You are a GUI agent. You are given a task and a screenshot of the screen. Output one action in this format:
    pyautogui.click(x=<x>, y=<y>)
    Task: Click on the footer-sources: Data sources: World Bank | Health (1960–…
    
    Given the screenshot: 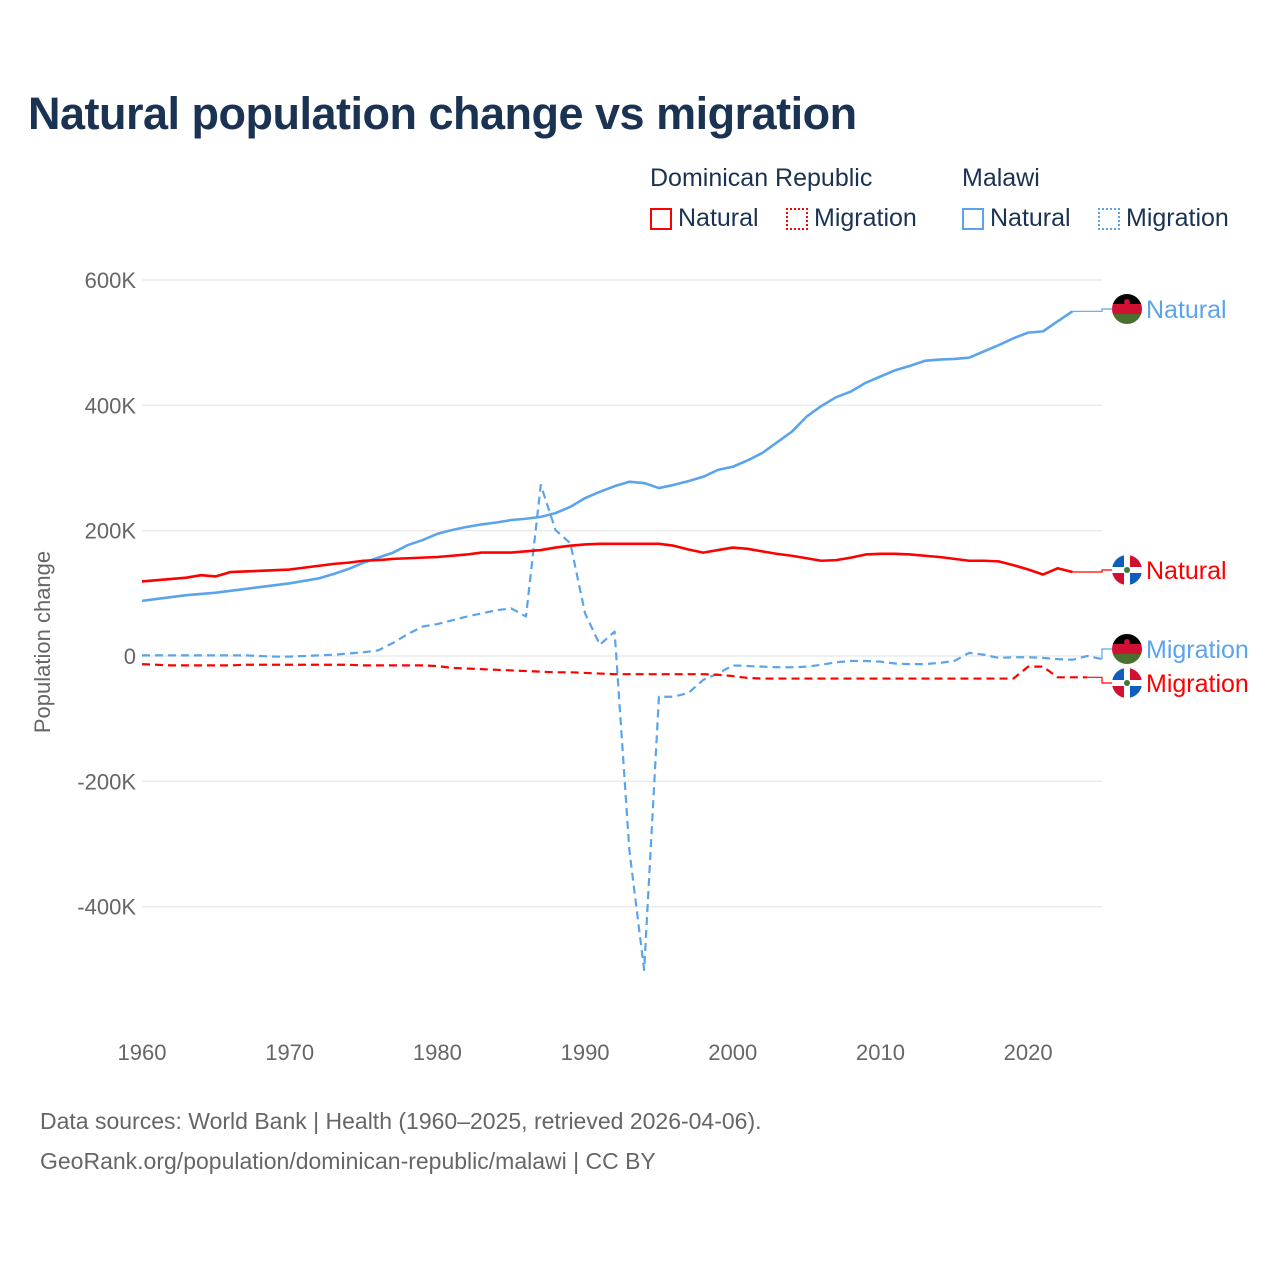 What is the action you would take?
    pyautogui.click(x=401, y=1121)
    